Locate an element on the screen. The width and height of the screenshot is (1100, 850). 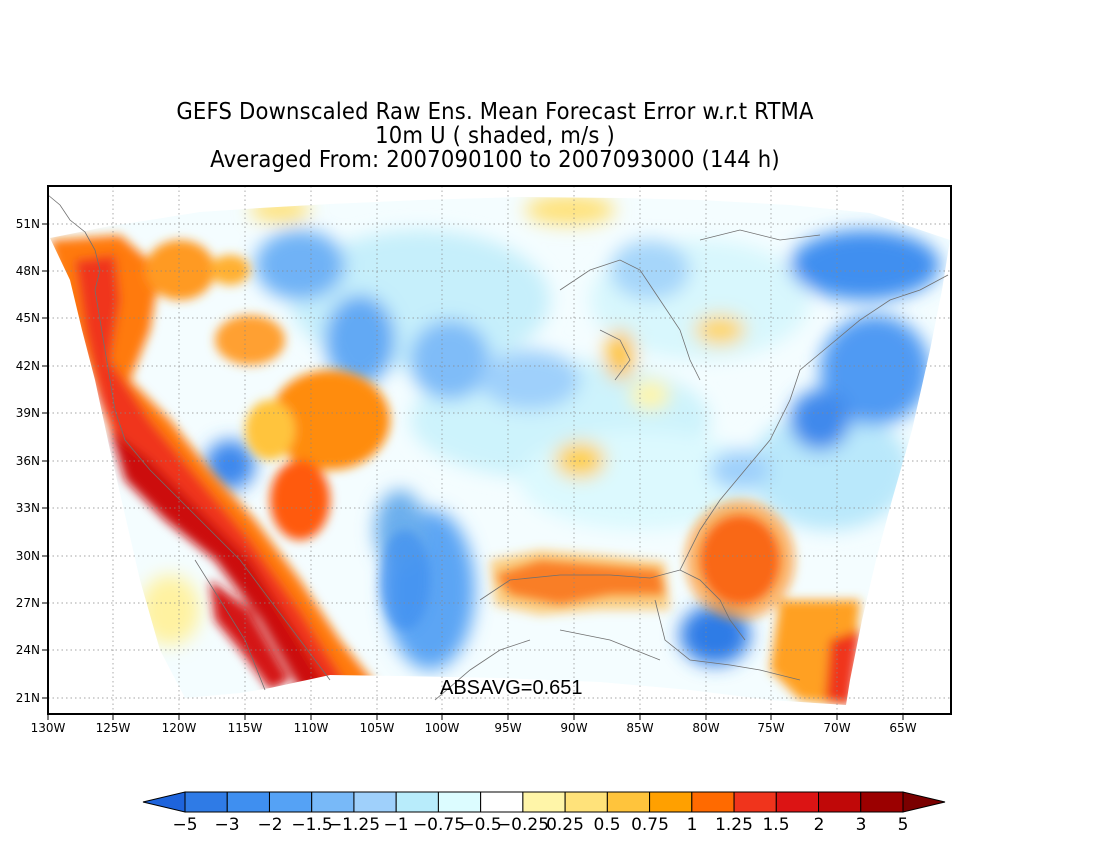
lat-label: 42N is located at coordinates (28, 366).